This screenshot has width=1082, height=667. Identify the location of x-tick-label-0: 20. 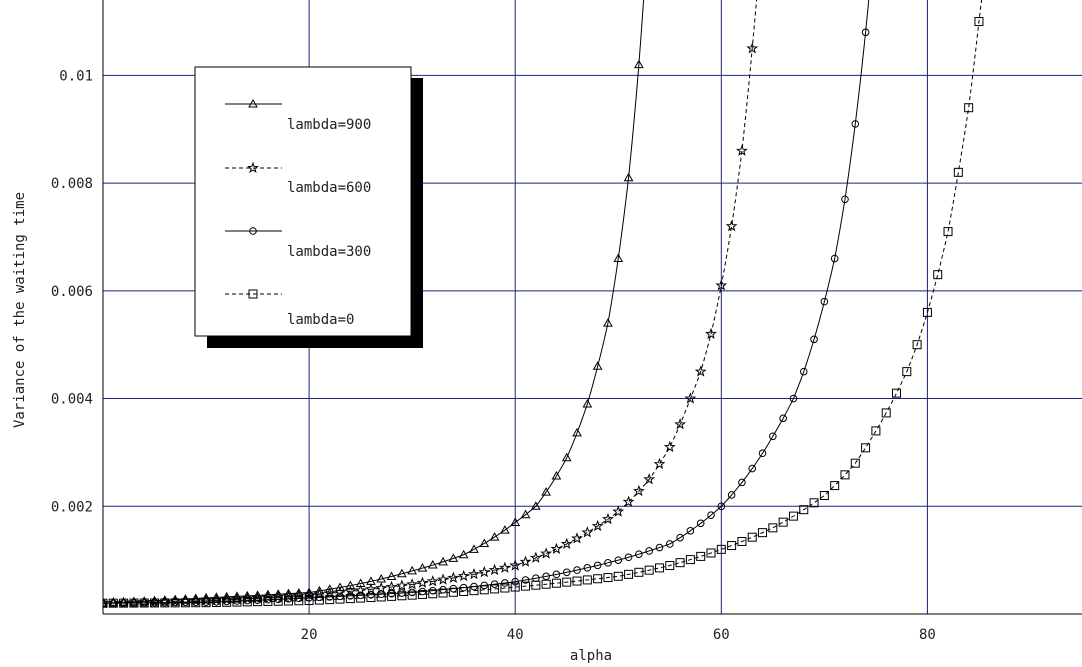
(309, 635).